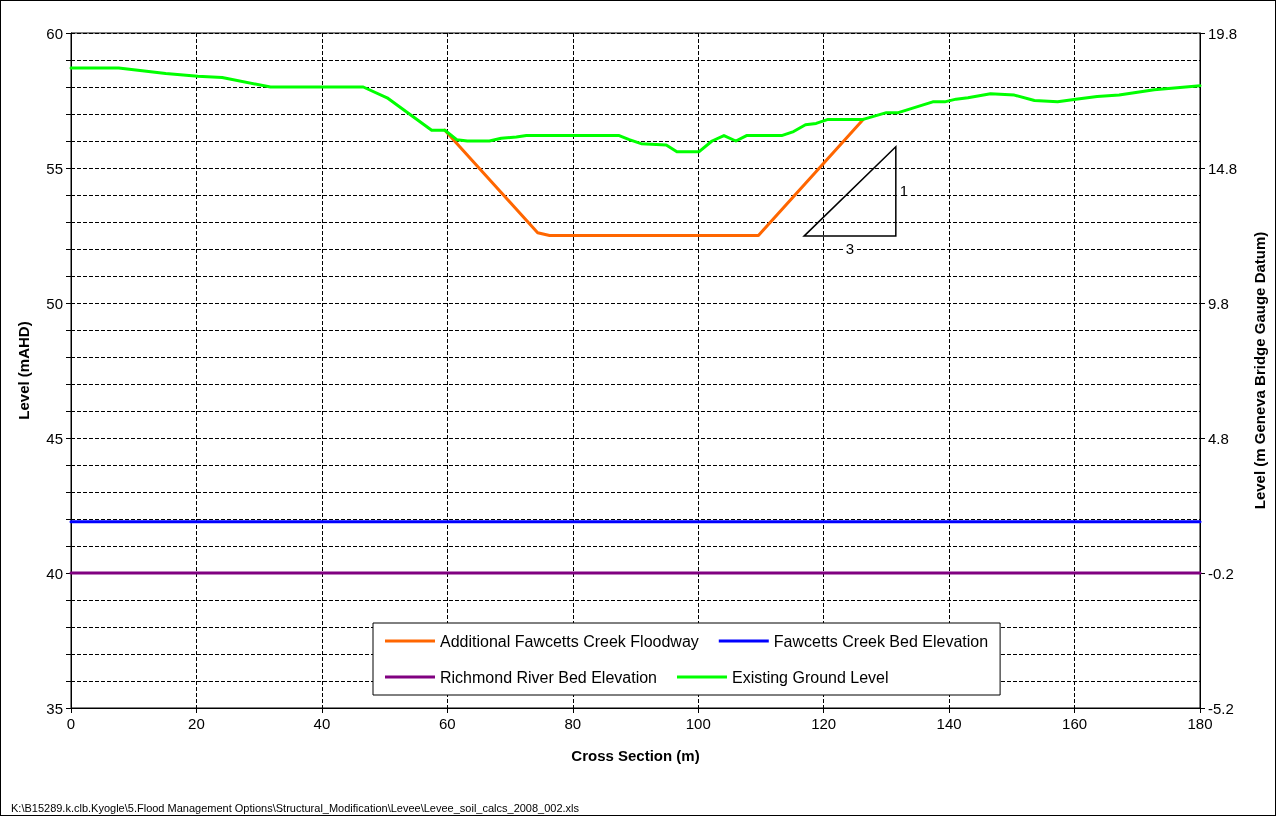  What do you see at coordinates (54, 438) in the screenshot?
I see `y-tick-label: 45` at bounding box center [54, 438].